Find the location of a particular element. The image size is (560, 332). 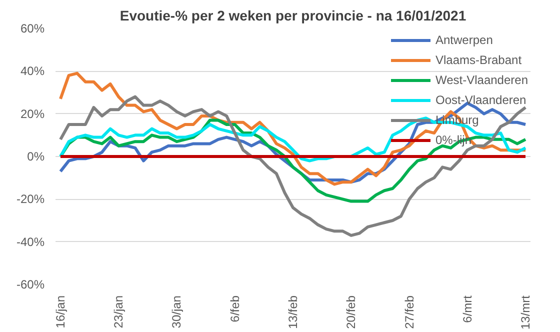

y-tick-label: 0% is located at coordinates (36, 157).